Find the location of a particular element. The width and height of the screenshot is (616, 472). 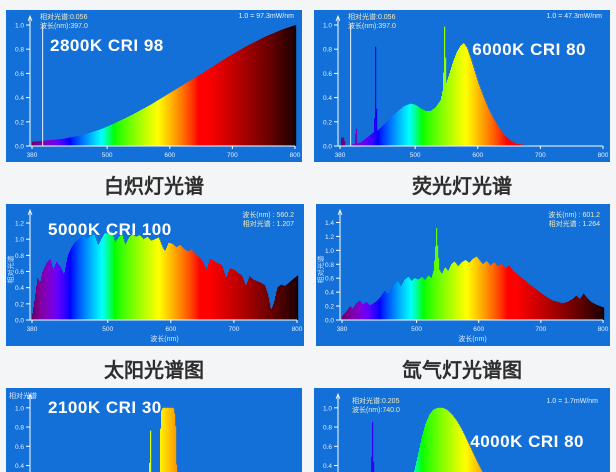

readout-line: 相对光谱 : 1.207 is located at coordinates (268, 224).